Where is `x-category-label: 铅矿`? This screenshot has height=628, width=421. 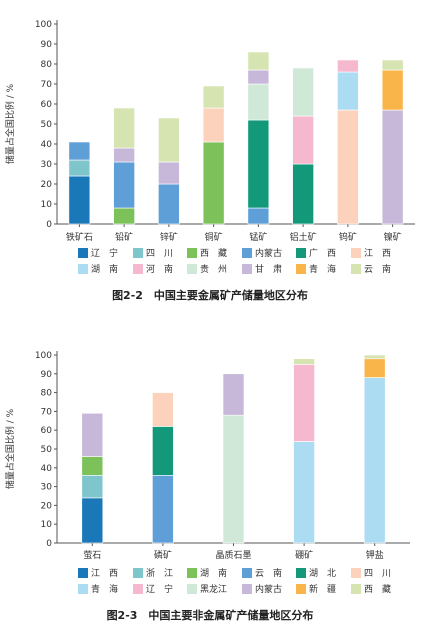 x-category-label: 铅矿 is located at coordinates (124, 237).